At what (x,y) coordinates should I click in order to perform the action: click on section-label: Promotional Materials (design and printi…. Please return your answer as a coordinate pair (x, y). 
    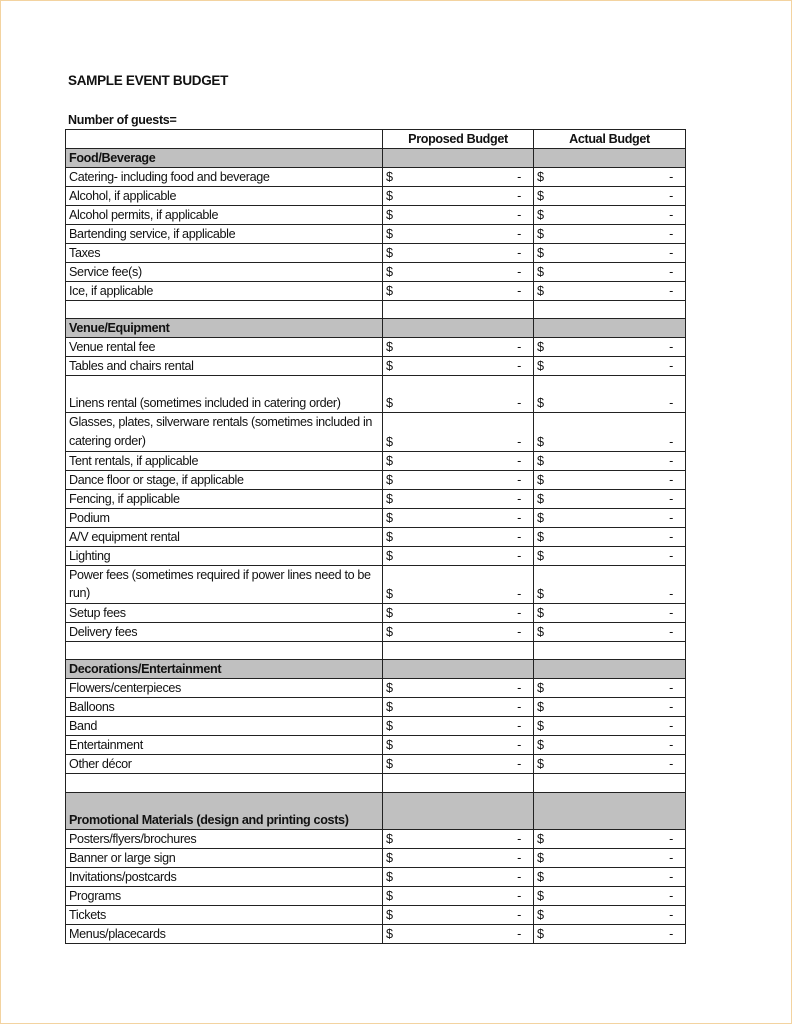
    Looking at the image, I should click on (224, 810).